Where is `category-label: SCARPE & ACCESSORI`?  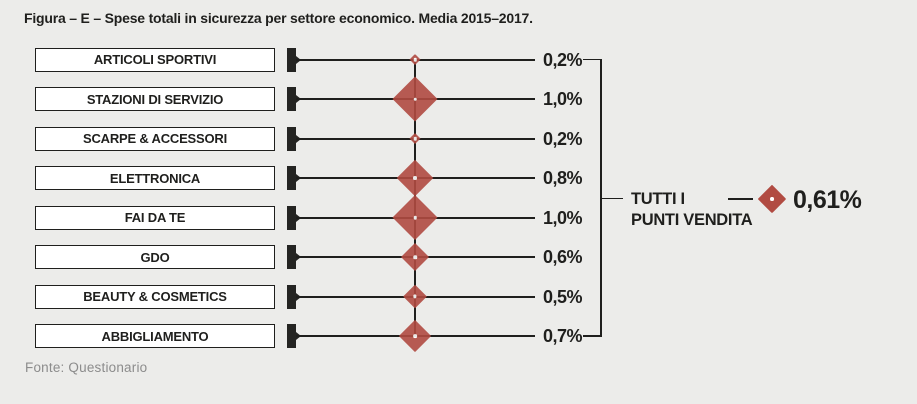 category-label: SCARPE & ACCESSORI is located at coordinates (155, 138).